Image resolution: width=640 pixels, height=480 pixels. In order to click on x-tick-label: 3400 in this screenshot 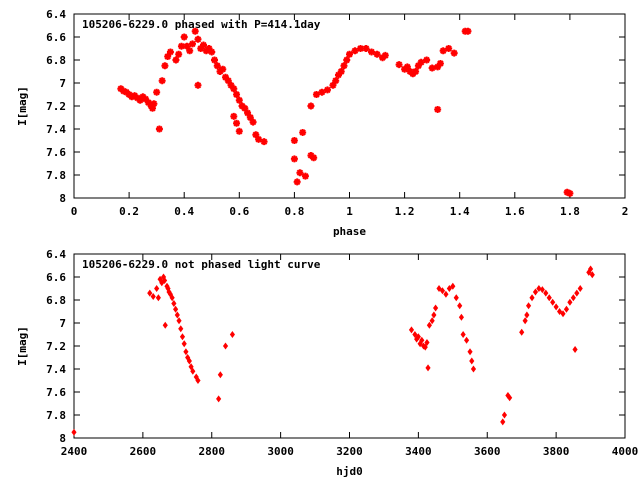, I will do `click(418, 451)`.